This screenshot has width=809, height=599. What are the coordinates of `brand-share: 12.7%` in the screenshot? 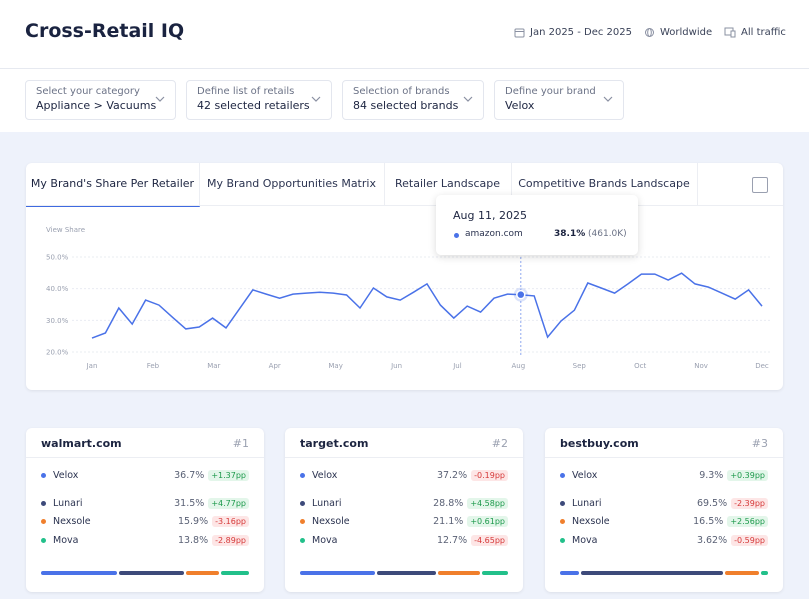 It's located at (452, 540).